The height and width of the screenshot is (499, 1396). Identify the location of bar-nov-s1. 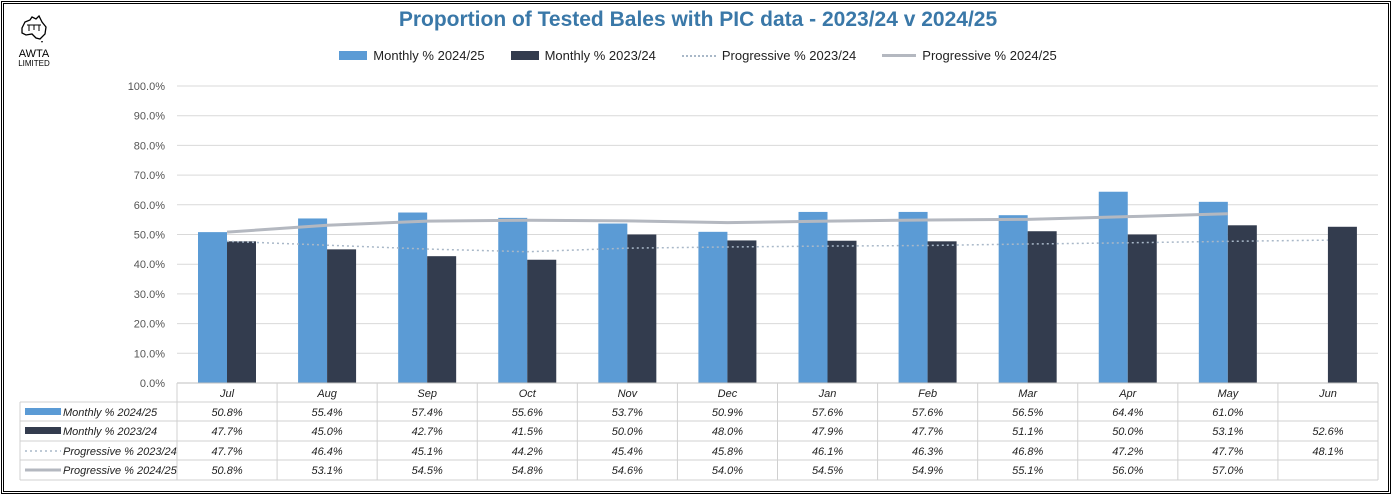
(642, 308).